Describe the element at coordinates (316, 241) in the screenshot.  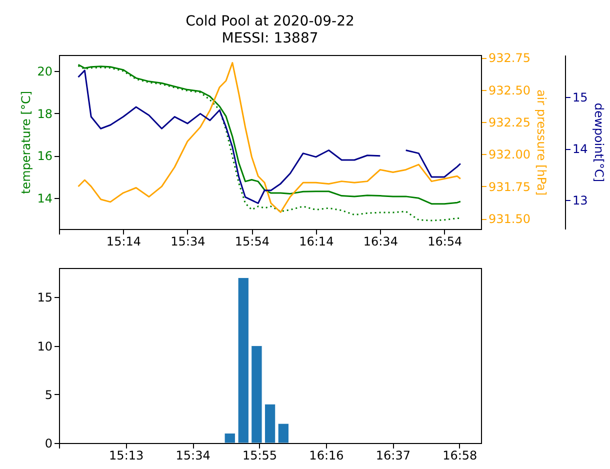
I see `x-tick-label: 16:14` at that location.